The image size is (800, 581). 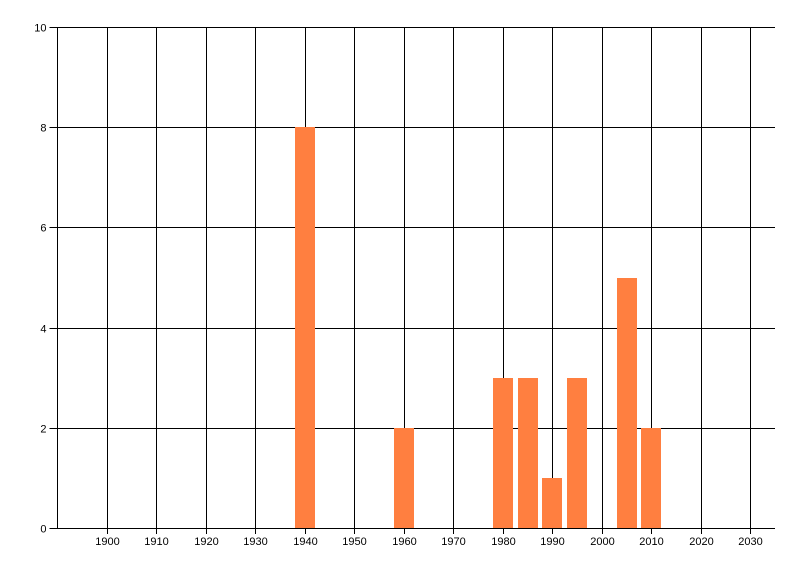 What do you see at coordinates (651, 542) in the screenshot?
I see `x-tick-label: 2010` at bounding box center [651, 542].